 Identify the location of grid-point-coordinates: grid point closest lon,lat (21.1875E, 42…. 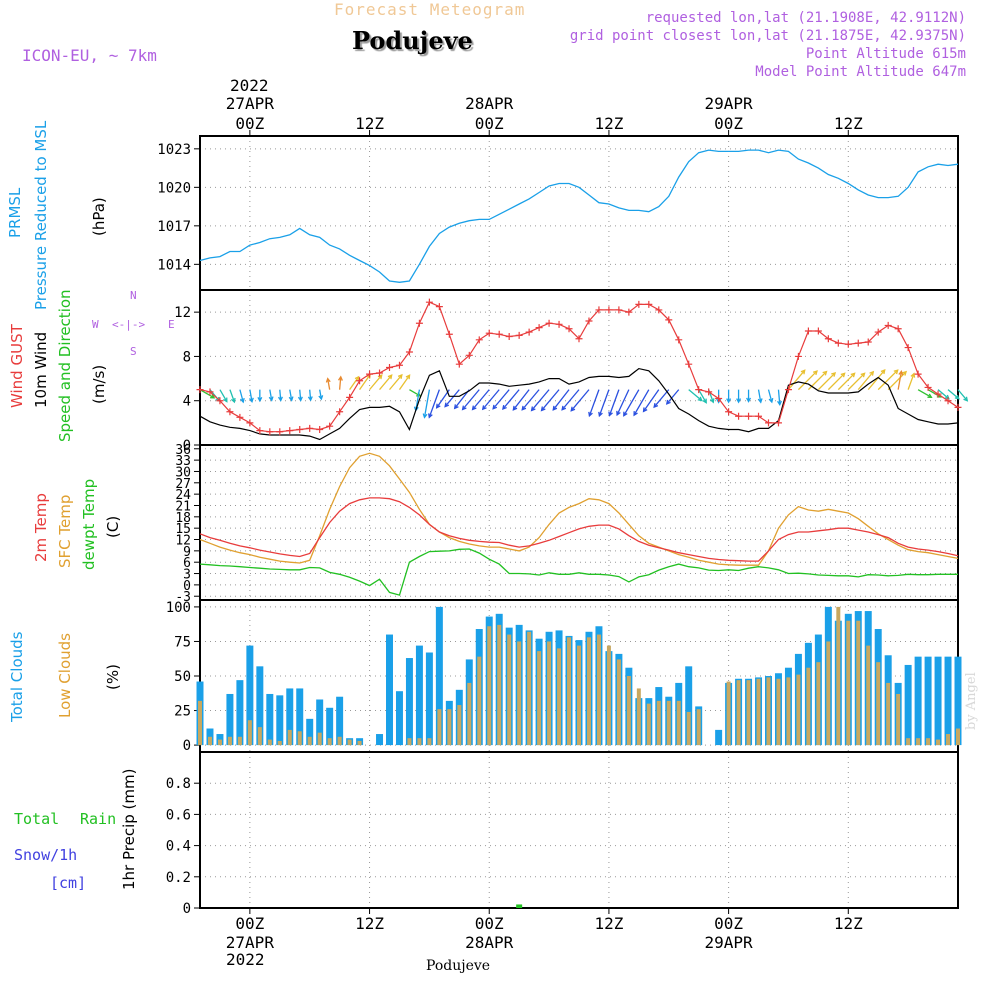
(767, 36).